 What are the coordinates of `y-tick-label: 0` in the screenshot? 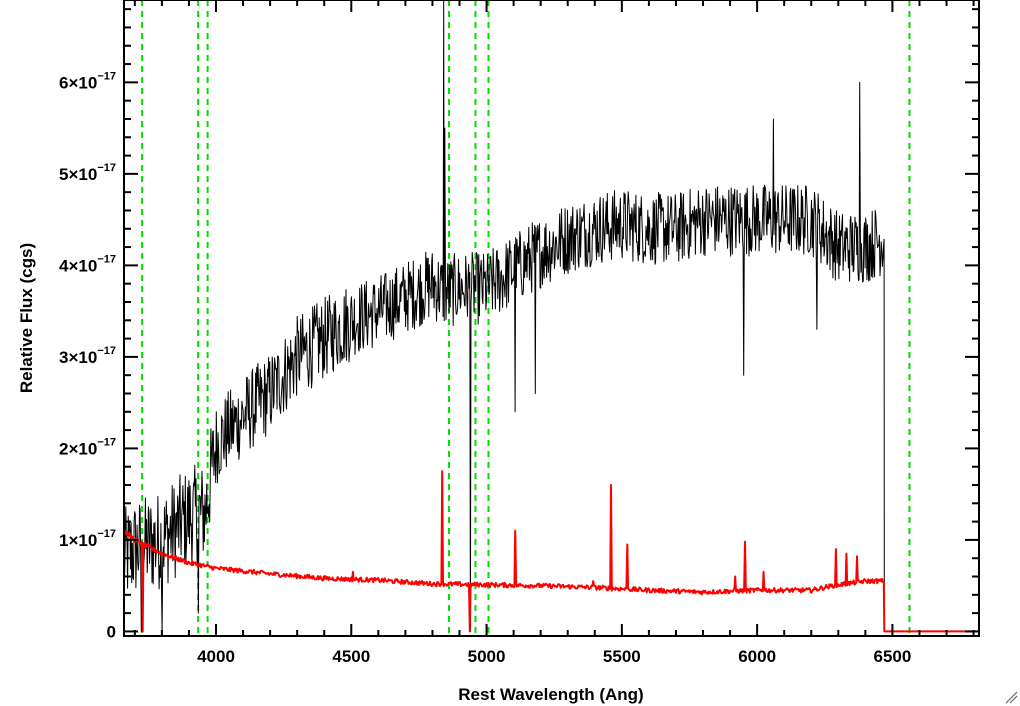 It's located at (111, 631).